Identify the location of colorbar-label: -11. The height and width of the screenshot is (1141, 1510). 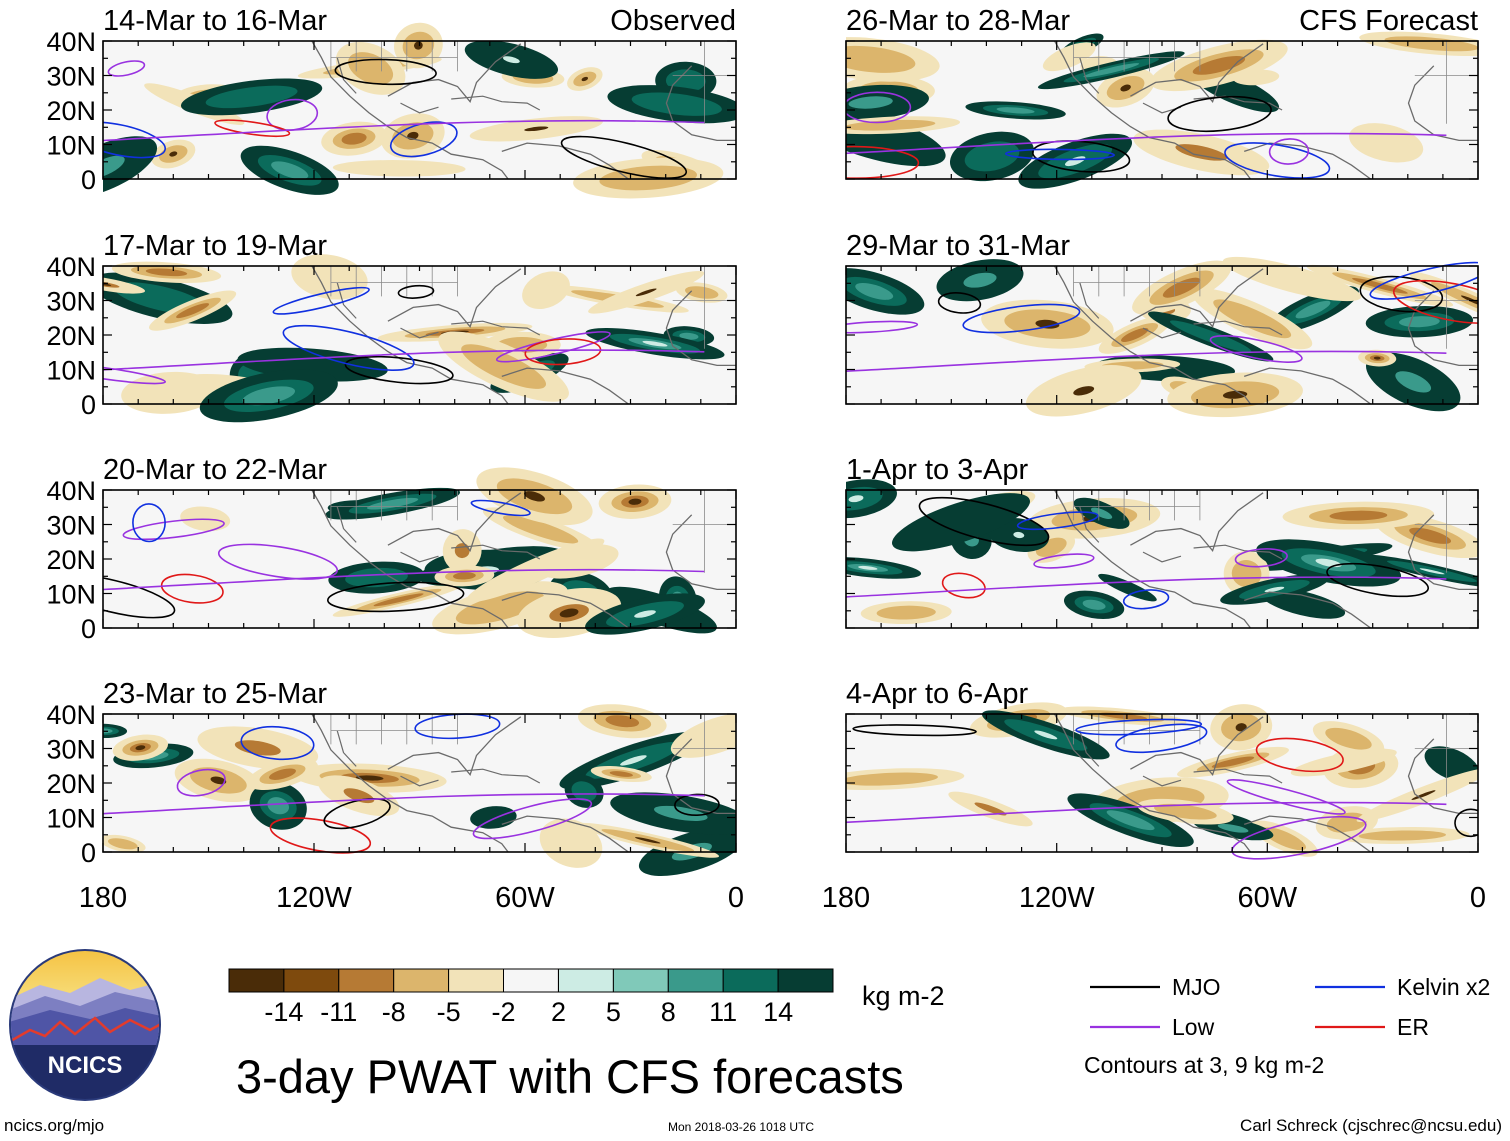
(338, 1012).